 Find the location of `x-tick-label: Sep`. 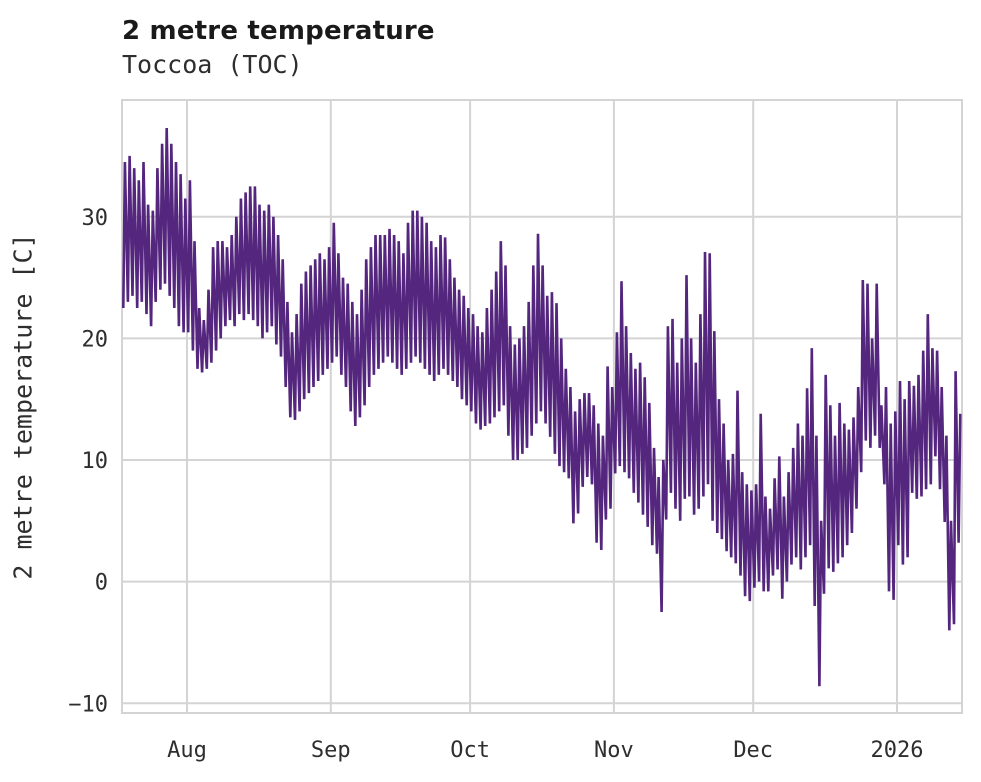

x-tick-label: Sep is located at coordinates (331, 750).